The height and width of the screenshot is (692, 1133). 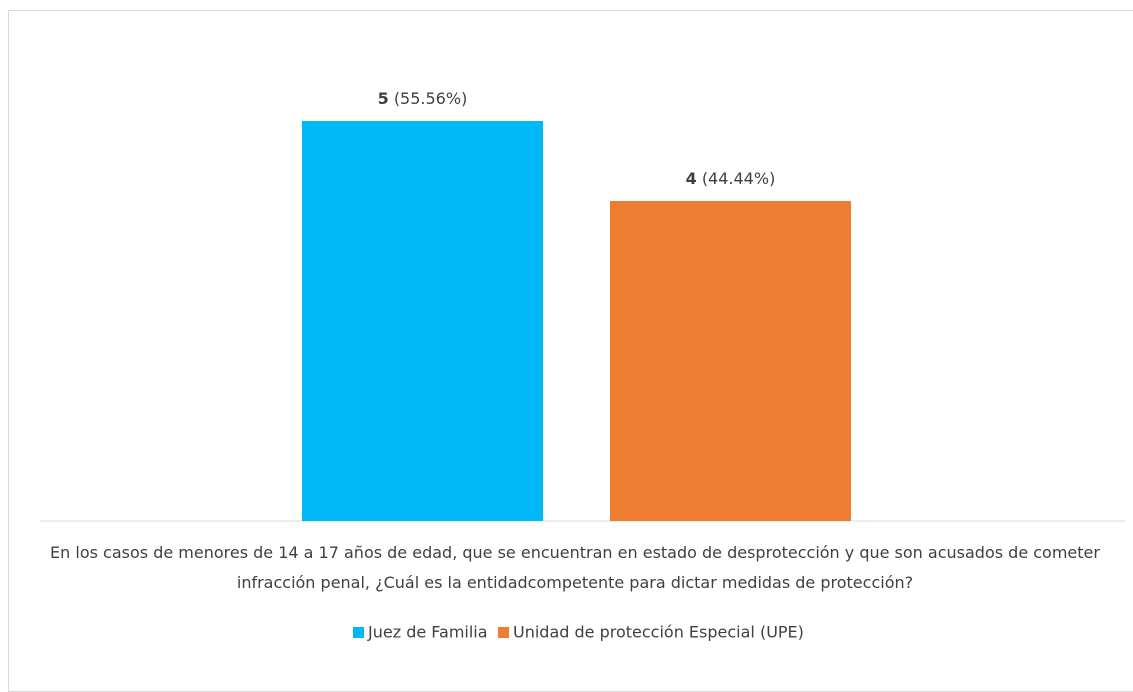 I want to click on data-label-value: 4, so click(x=691, y=178).